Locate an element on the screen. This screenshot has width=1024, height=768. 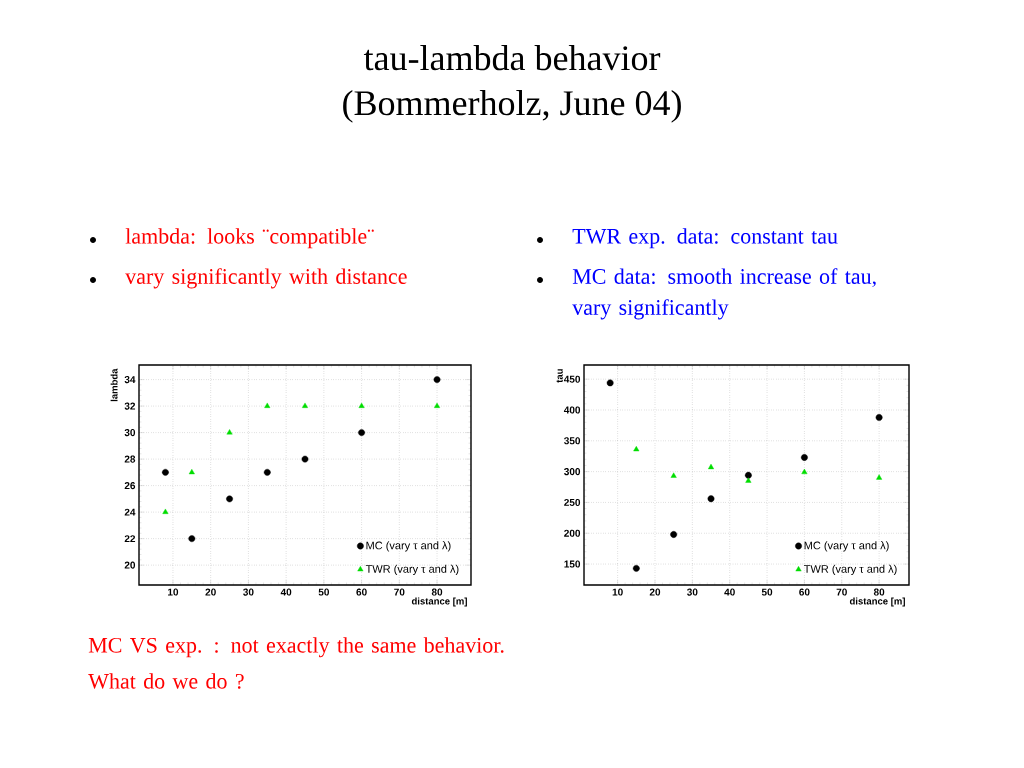
y-tick-label: 350 is located at coordinates (572, 441).